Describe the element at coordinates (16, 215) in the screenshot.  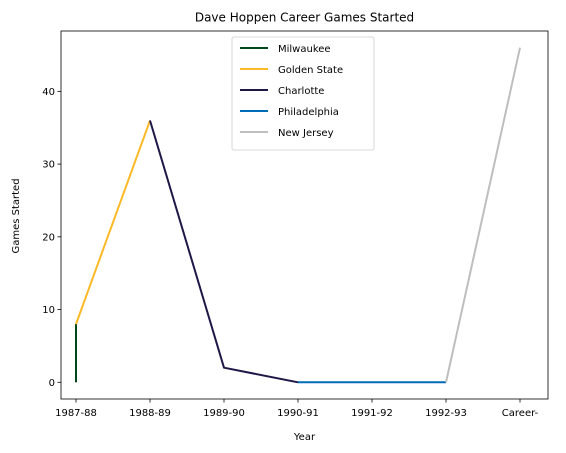
I see `y-axis-label: Games Started` at that location.